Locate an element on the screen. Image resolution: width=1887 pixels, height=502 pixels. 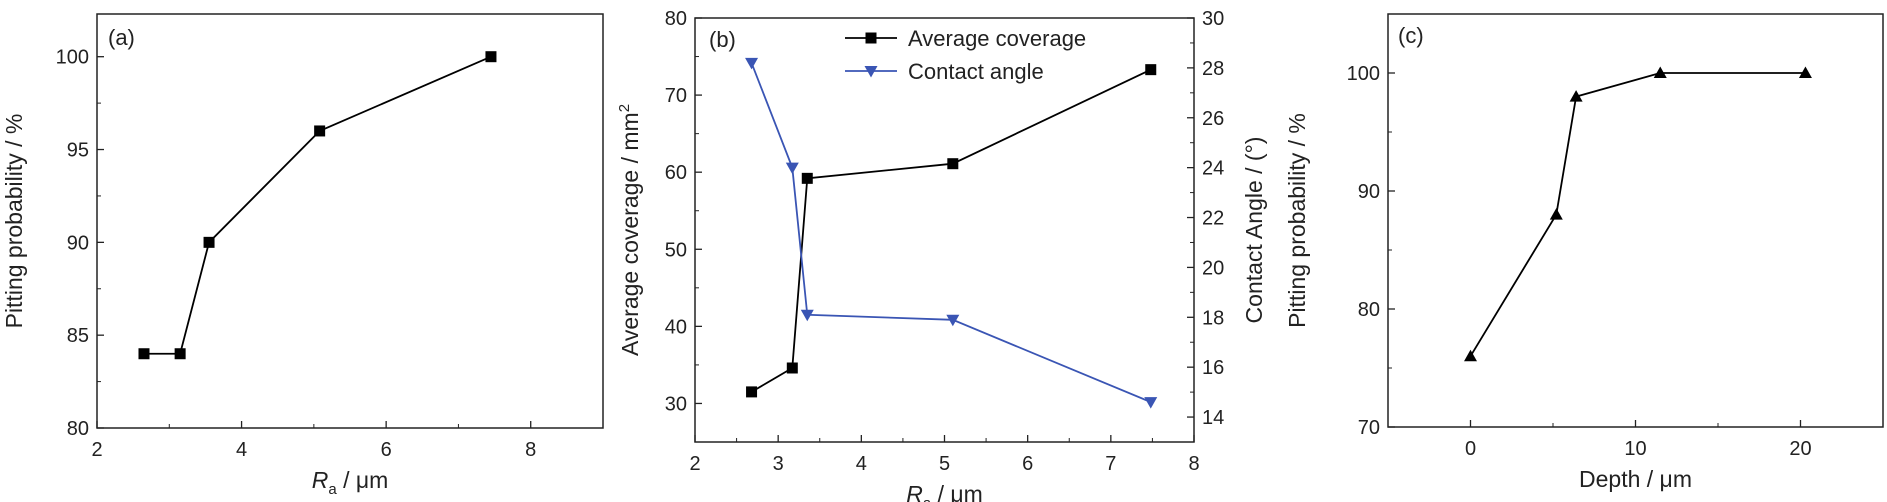
y-axis-label-text: Average coverage / mm is located at coordinates (630, 234).